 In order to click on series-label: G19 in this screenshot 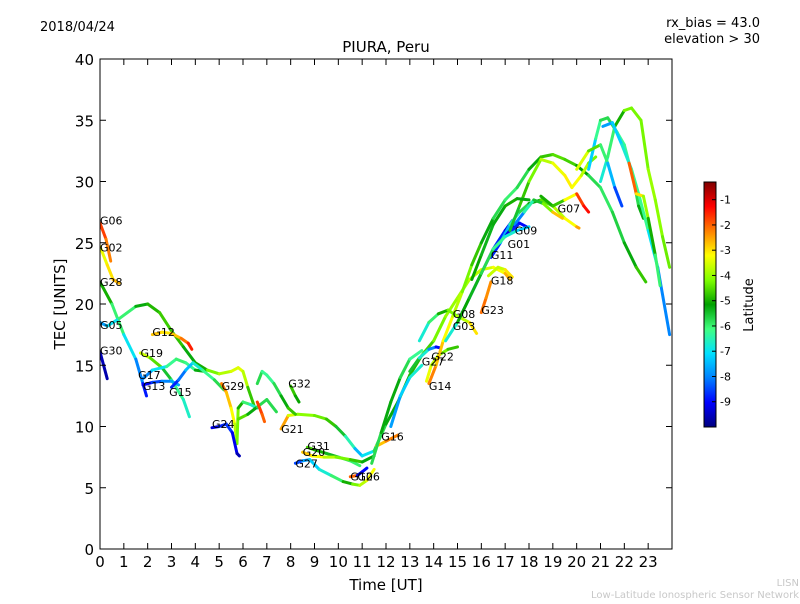, I will do `click(152, 353)`.